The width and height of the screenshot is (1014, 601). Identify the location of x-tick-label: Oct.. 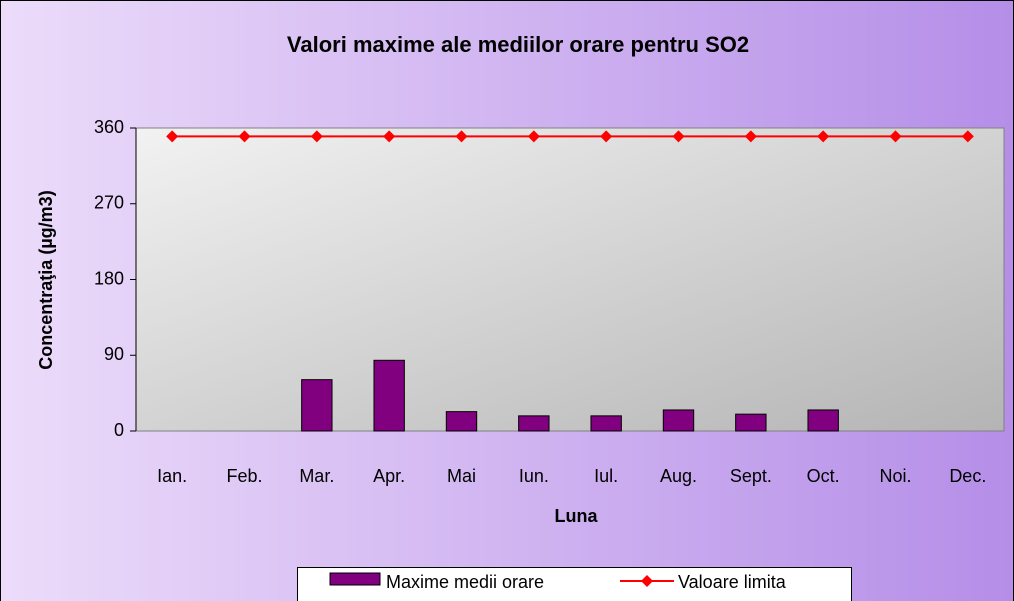
(823, 476).